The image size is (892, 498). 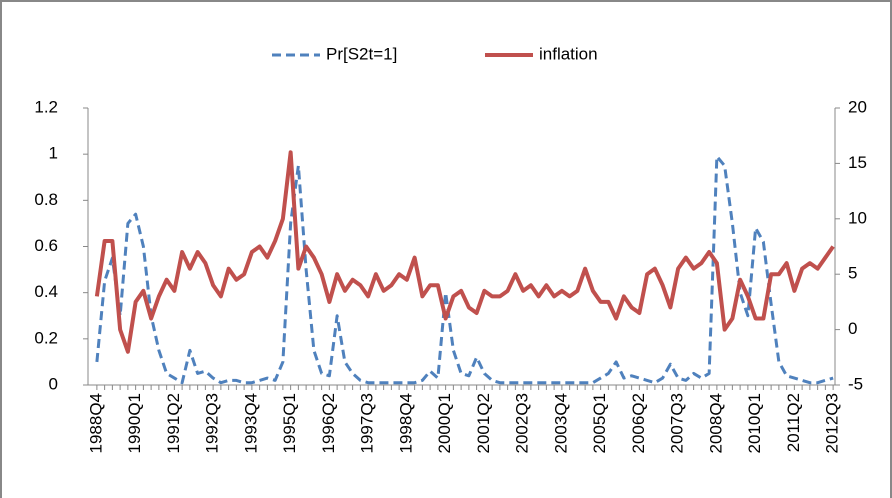 I want to click on y2-tick-label: 10, so click(x=857, y=217).